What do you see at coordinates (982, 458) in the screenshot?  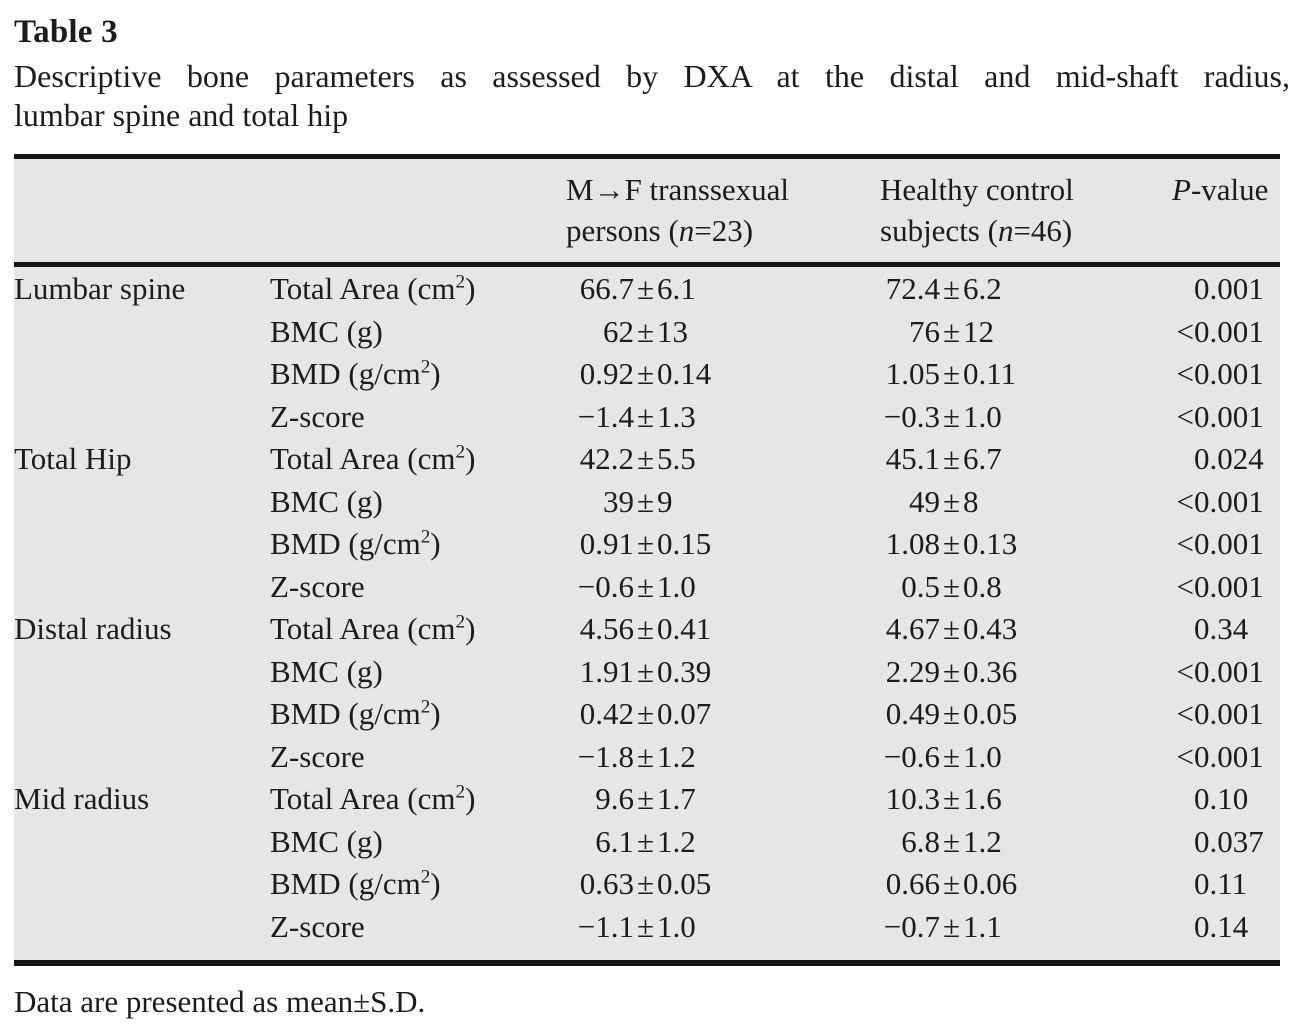 I see `sd-value: 6.7` at bounding box center [982, 458].